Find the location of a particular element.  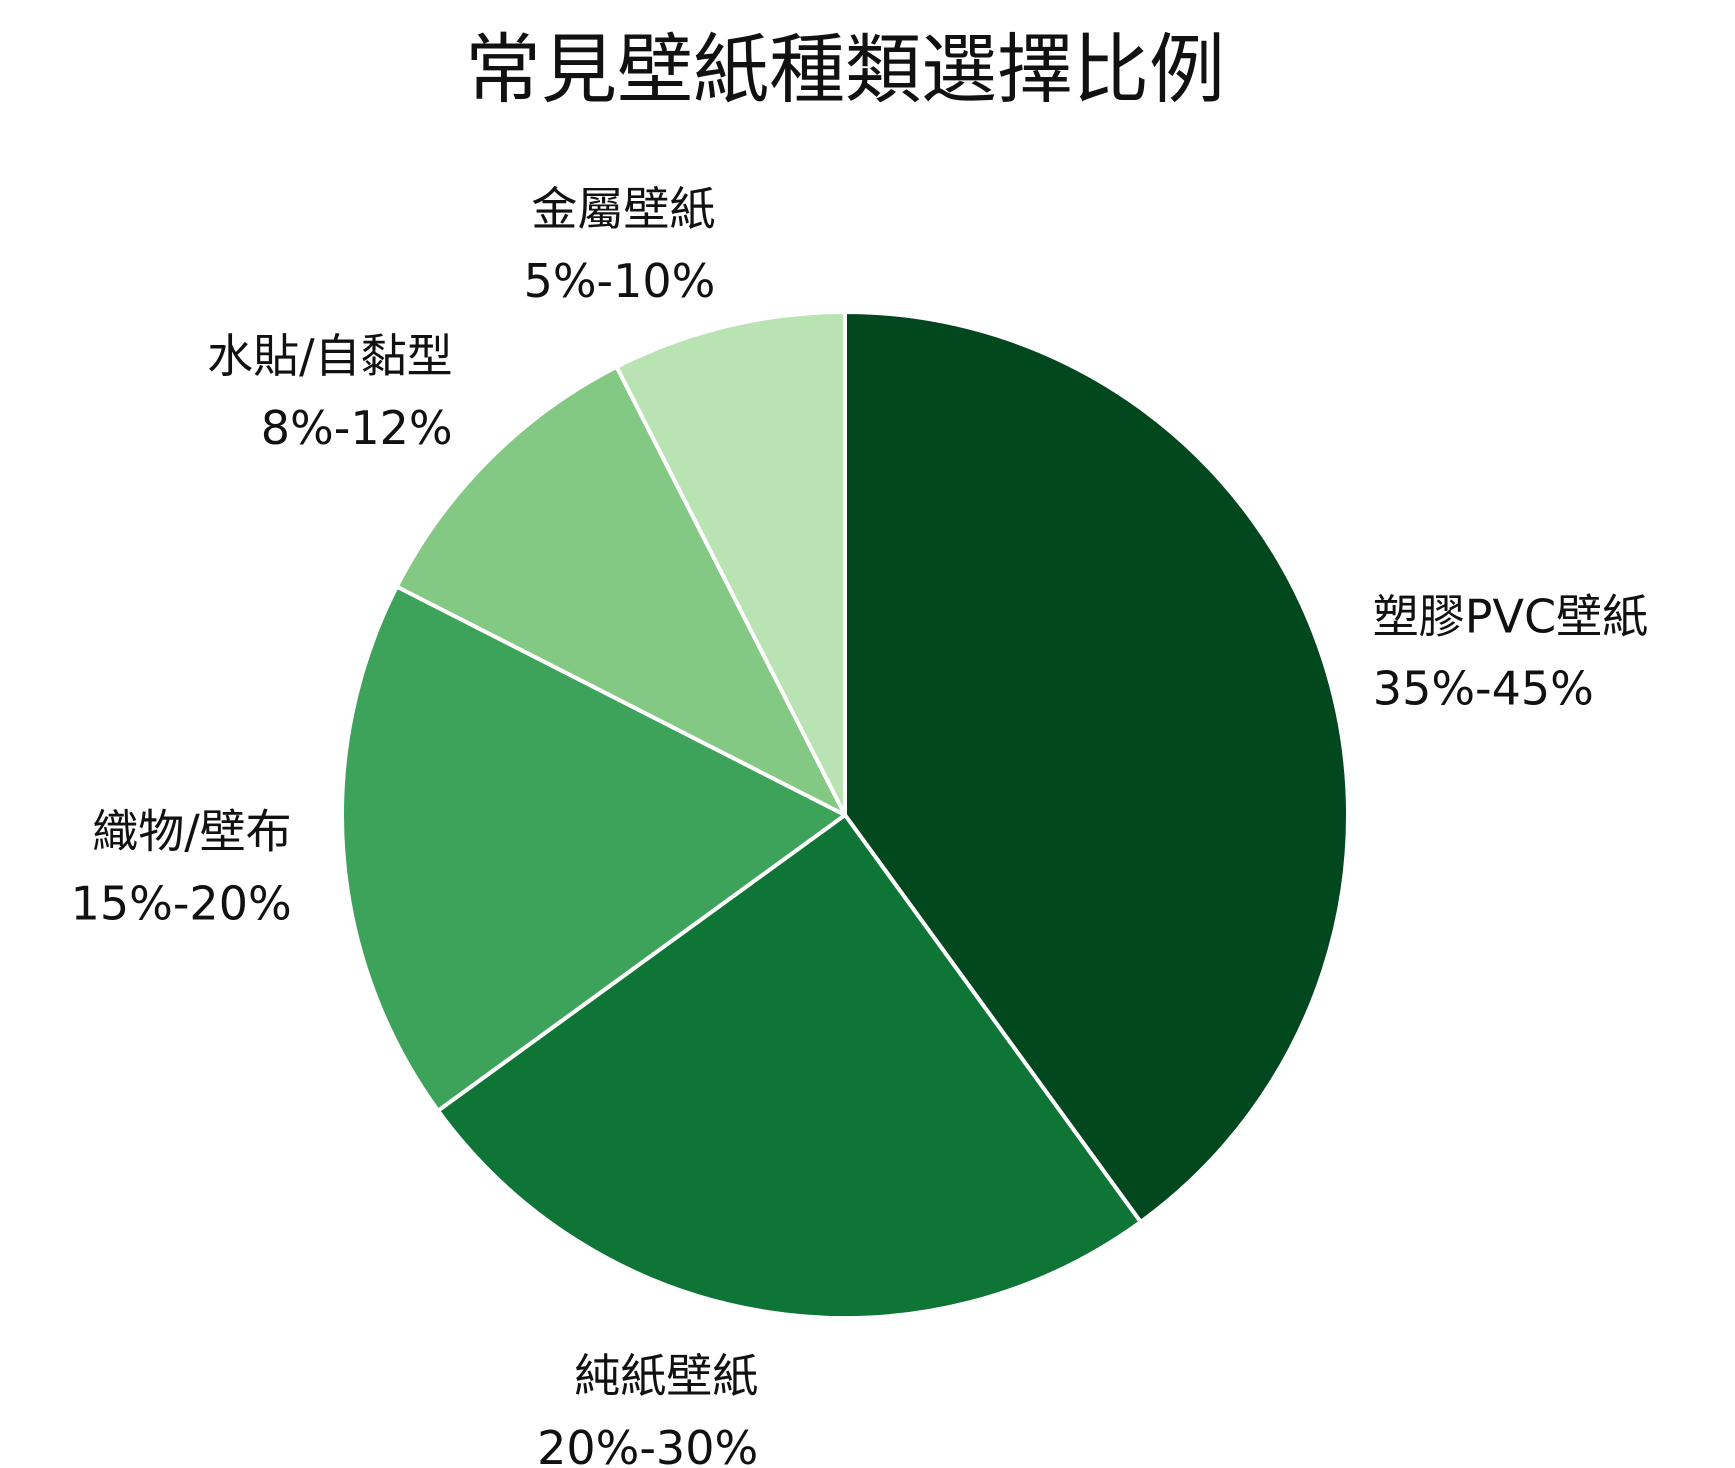

slice-1-label: 純紙壁紙 is located at coordinates (666, 1376).